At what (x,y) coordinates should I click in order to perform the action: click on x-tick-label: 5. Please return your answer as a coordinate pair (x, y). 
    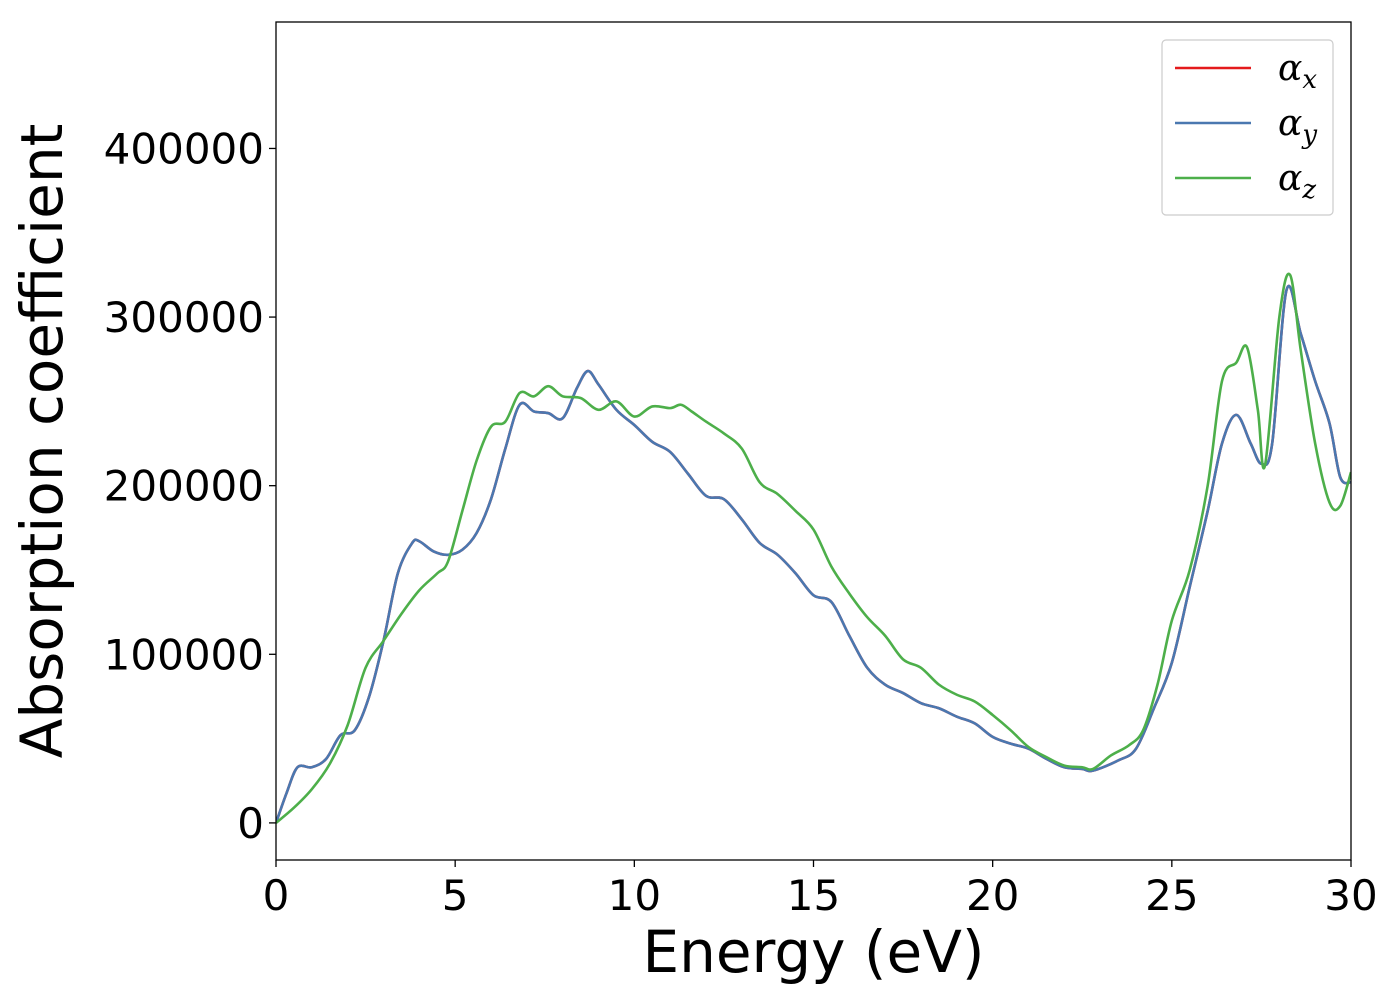
    Looking at the image, I should click on (455, 895).